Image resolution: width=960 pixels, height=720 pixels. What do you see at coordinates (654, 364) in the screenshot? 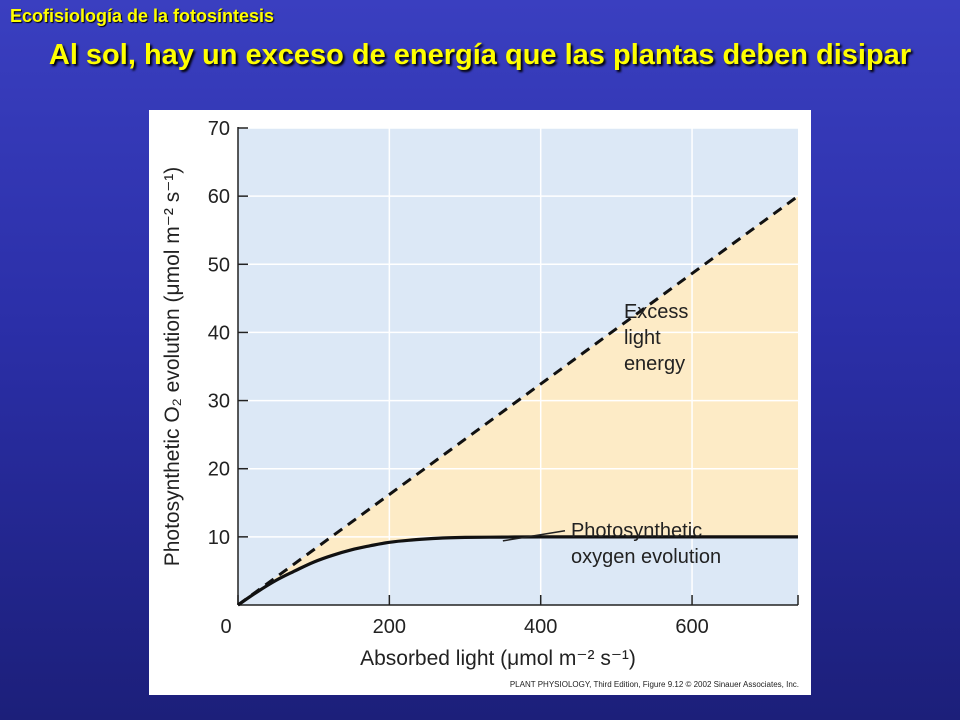
I see `excess-energy-label: energy` at bounding box center [654, 364].